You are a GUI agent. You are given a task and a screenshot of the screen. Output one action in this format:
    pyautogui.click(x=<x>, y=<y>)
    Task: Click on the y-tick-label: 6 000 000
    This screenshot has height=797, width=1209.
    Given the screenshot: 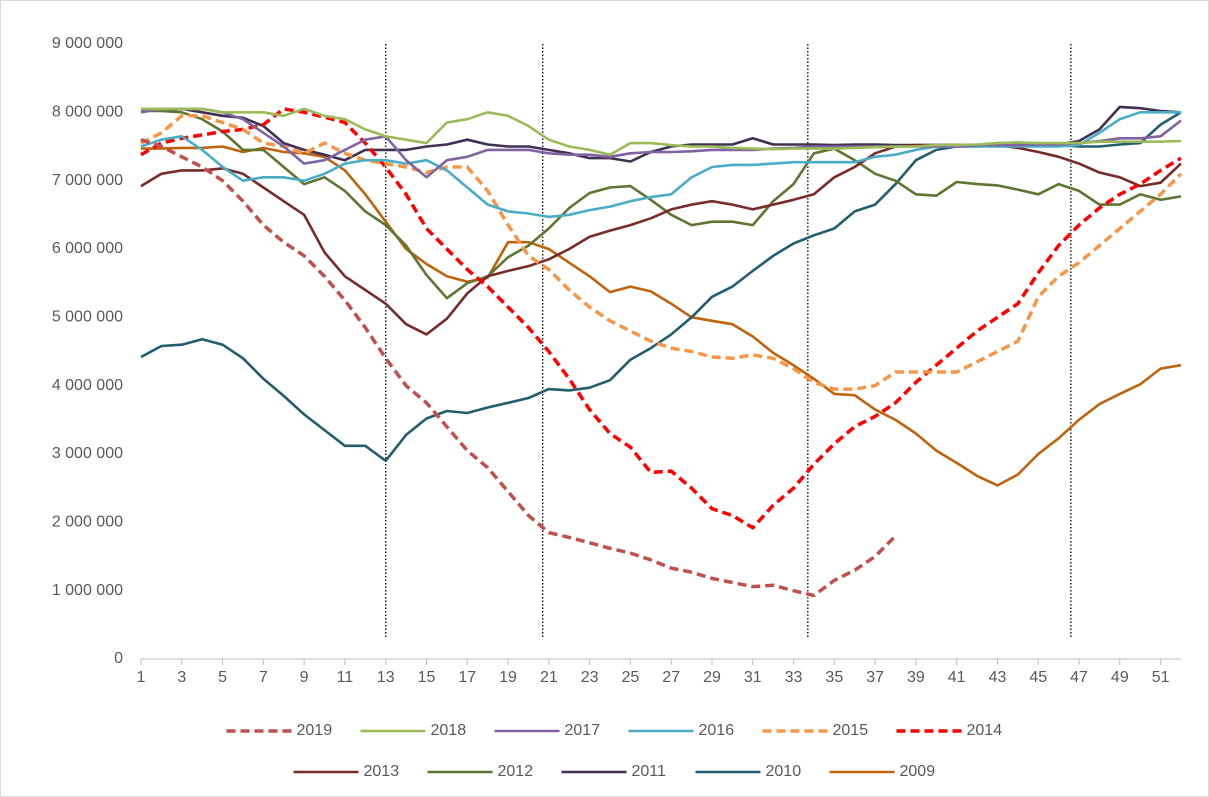 What is the action you would take?
    pyautogui.click(x=87, y=248)
    